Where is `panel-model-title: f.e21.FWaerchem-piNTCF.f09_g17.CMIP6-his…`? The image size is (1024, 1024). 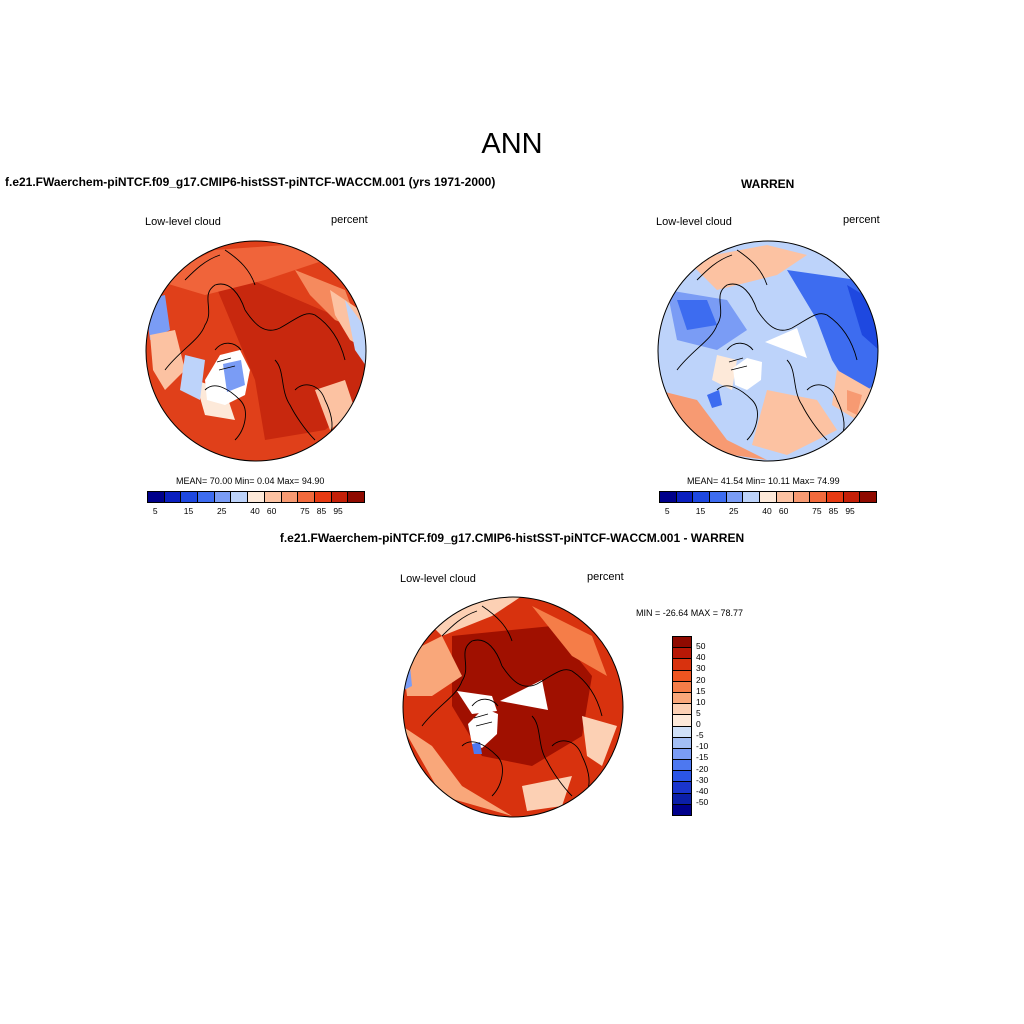
panel-model-title: f.e21.FWaerchem-piNTCF.f09_g17.CMIP6-his… is located at coordinates (250, 182).